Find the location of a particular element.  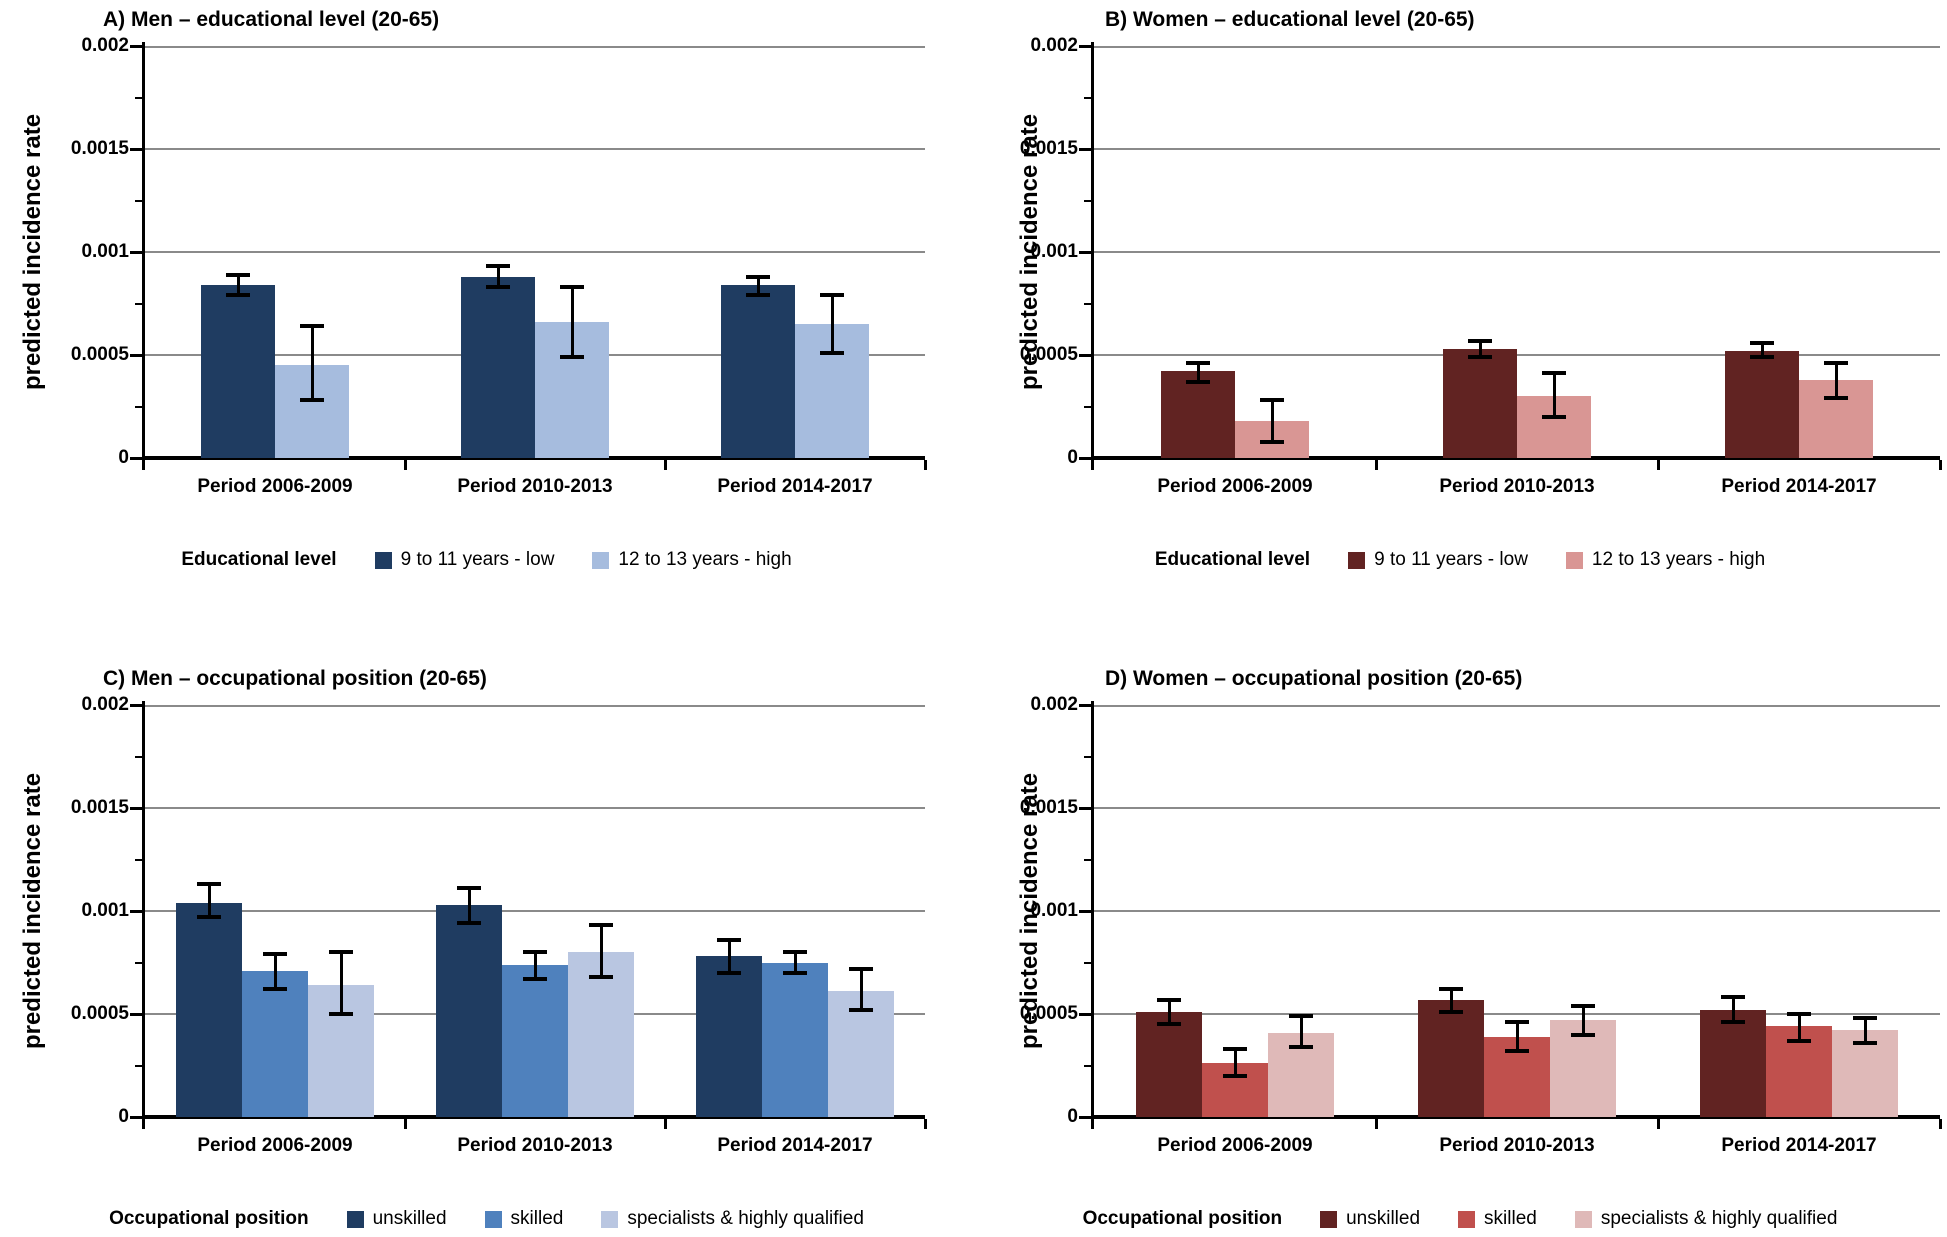

chart-title-b: B) Women – educational level (20-65) is located at coordinates (1290, 19).